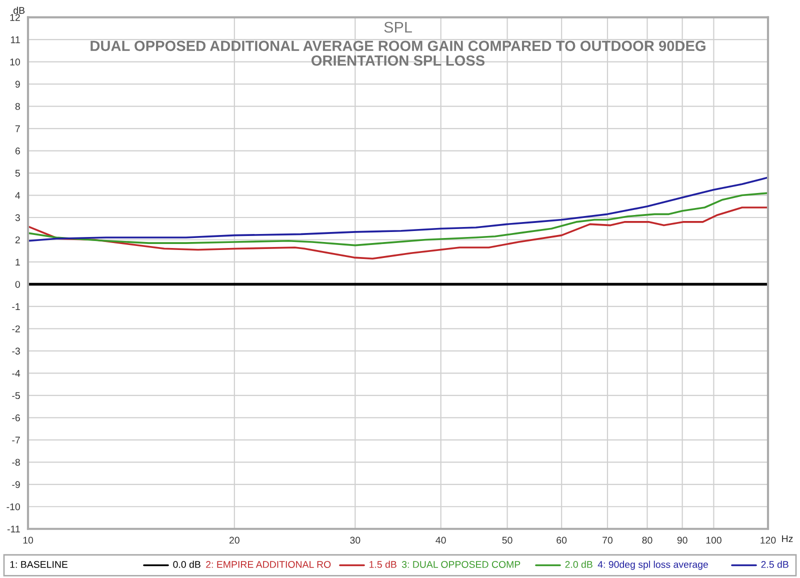 This screenshot has height=578, width=800. What do you see at coordinates (17, 195) in the screenshot?
I see `y-tick-label: 4` at bounding box center [17, 195].